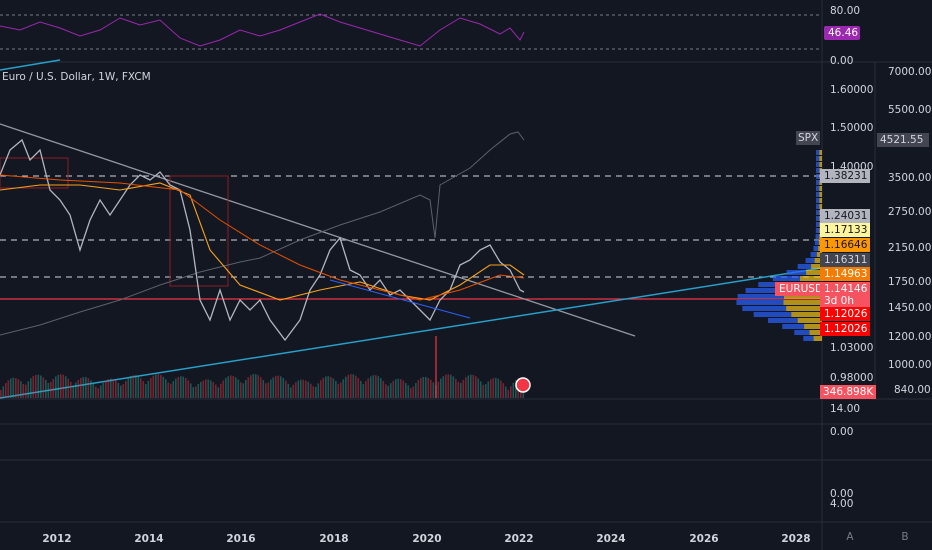  I want to click on spx-name: SPX, so click(808, 138).